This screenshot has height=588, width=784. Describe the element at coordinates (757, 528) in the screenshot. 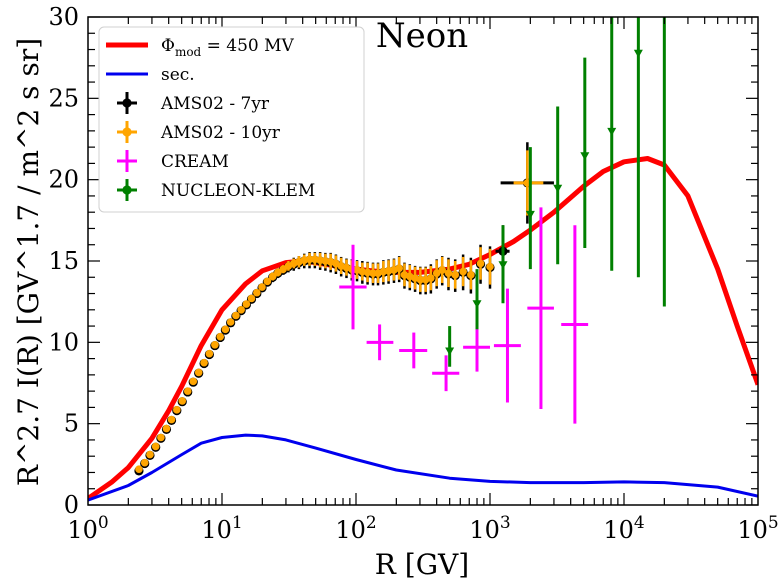

I see `x-tick-label: 10⁵` at that location.